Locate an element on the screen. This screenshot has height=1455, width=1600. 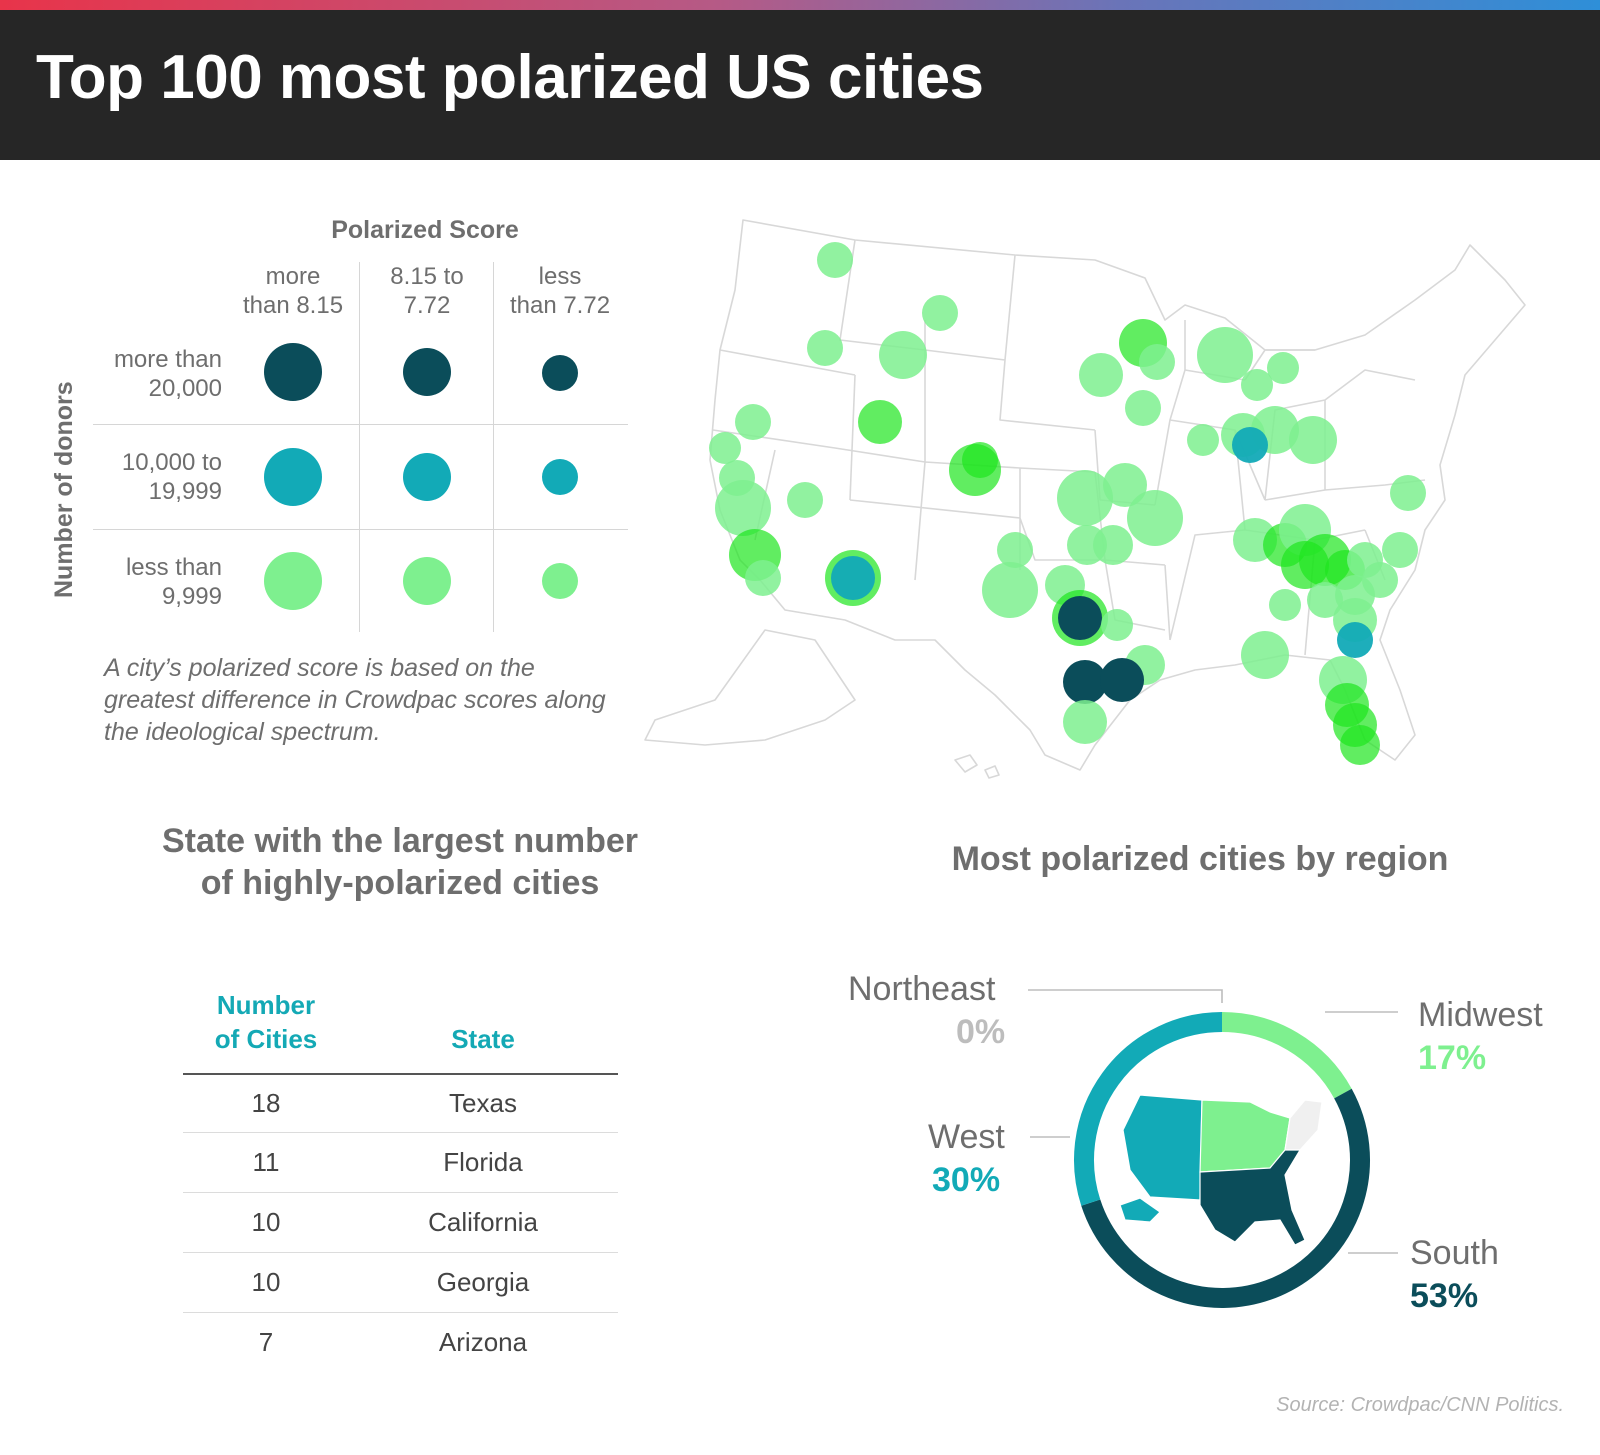
table-cell-state: Georgia is located at coordinates (483, 1282).